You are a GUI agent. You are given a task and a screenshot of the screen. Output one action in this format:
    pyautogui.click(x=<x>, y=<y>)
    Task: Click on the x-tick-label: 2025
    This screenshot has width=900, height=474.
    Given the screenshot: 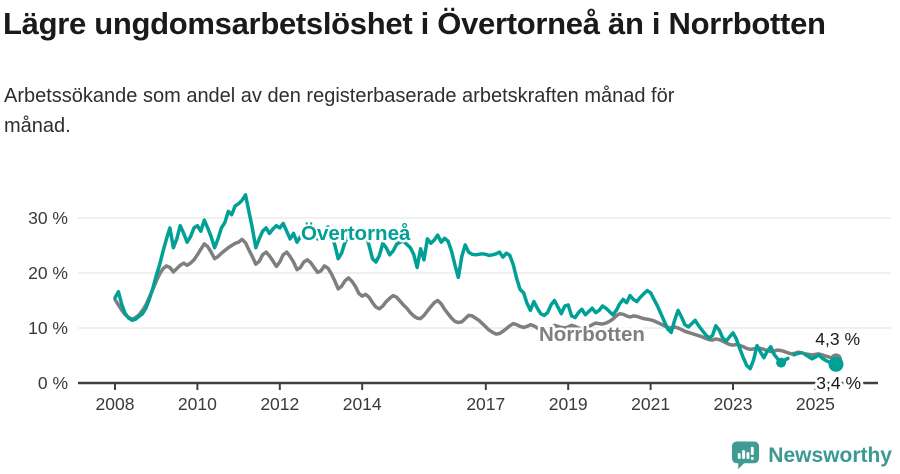 What is the action you would take?
    pyautogui.click(x=815, y=404)
    